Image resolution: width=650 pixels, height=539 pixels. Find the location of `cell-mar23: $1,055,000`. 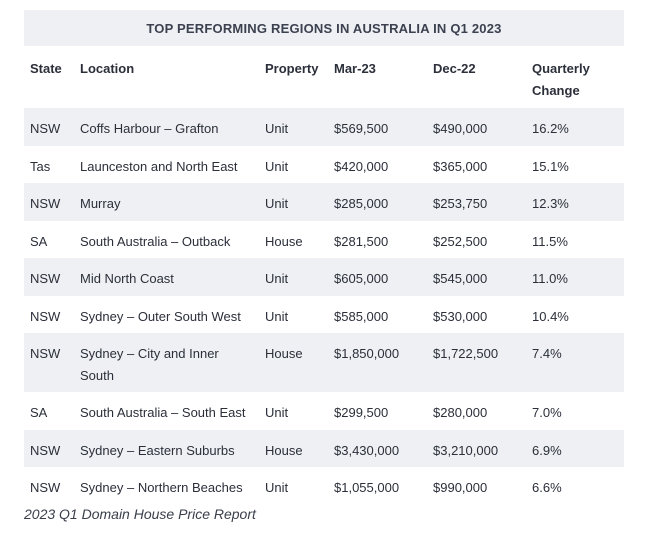

cell-mar23: $1,055,000 is located at coordinates (367, 487).